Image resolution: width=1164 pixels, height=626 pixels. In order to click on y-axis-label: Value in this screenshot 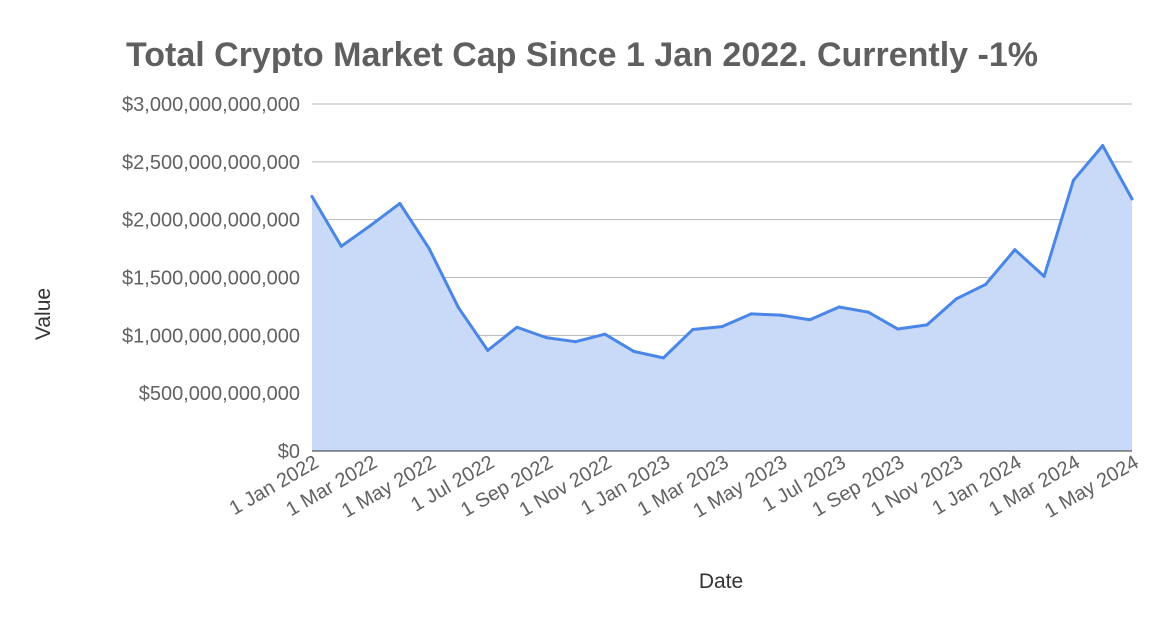, I will do `click(43, 314)`.